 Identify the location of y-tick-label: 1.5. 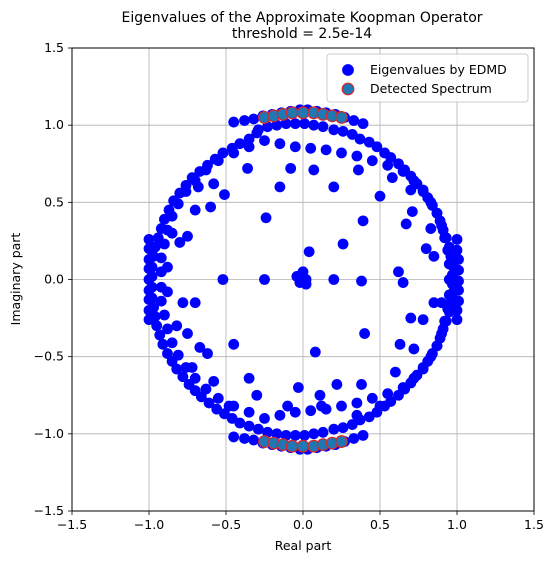
(54, 47).